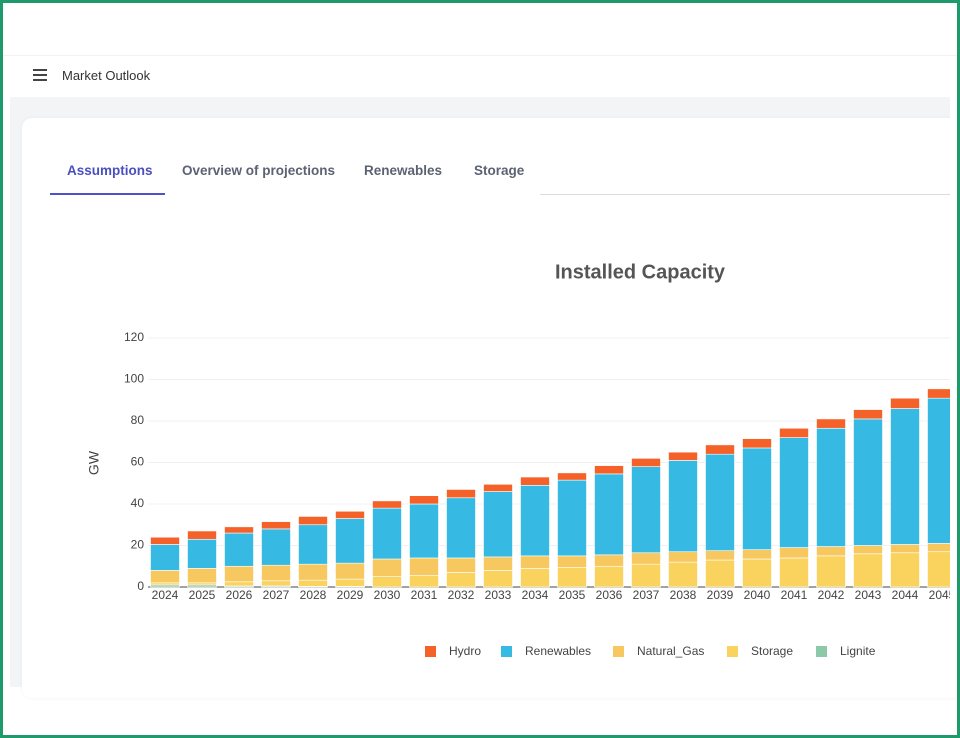 The height and width of the screenshot is (738, 960). Describe the element at coordinates (720, 595) in the screenshot. I see `x-tick-label: 2039` at that location.